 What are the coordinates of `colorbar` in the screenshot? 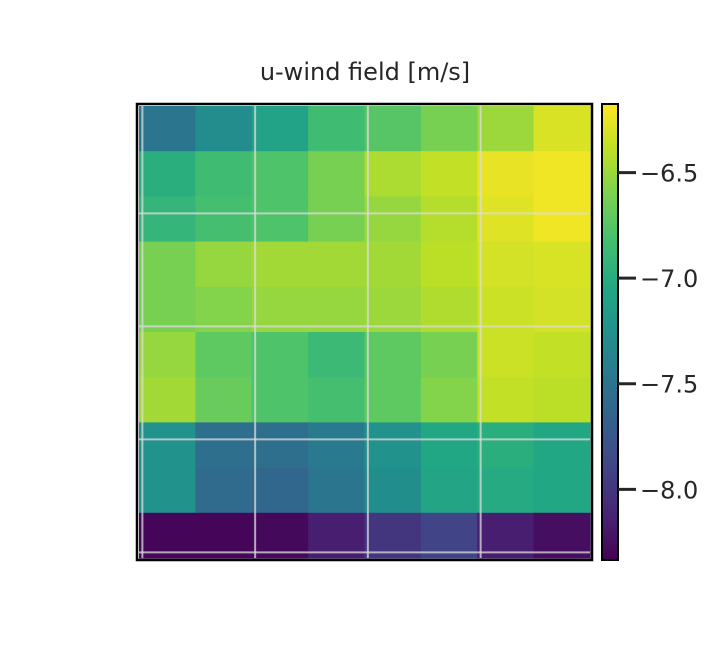 It's located at (610, 332).